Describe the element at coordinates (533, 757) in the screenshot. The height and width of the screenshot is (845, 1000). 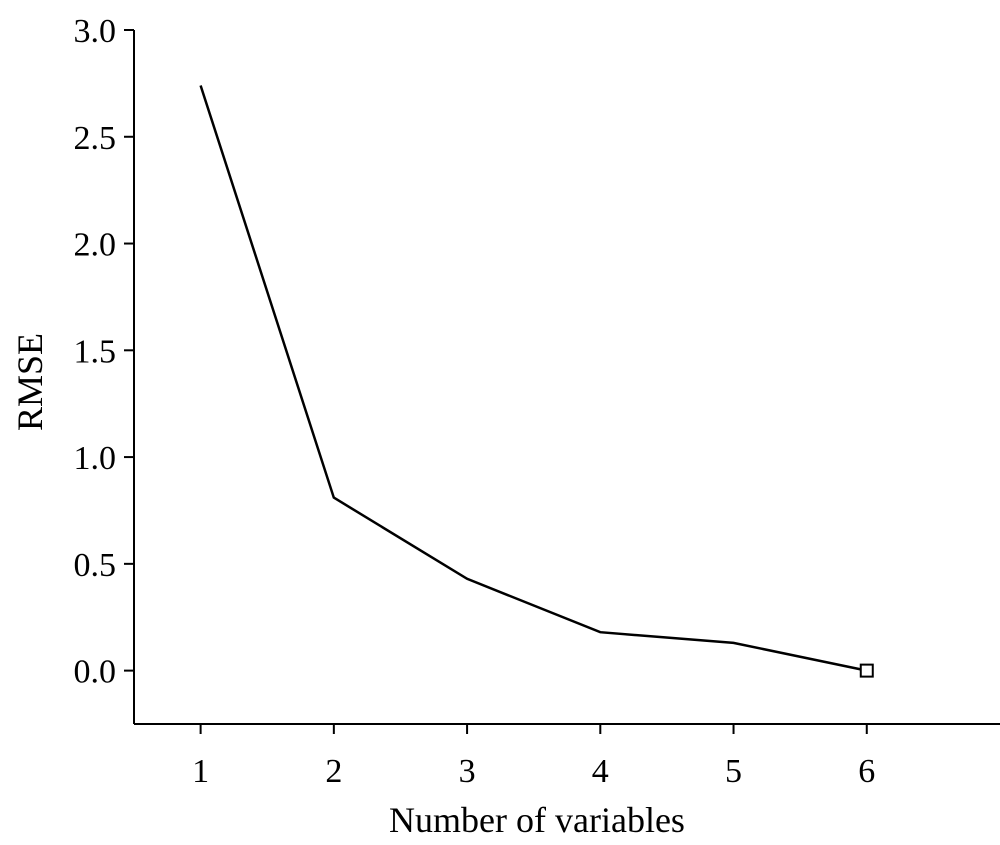
I see `x-axis-ticks: 1 2 3 4 5 6` at that location.